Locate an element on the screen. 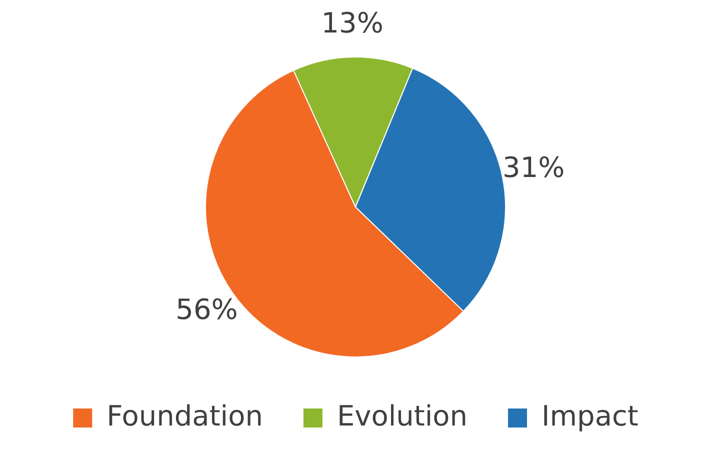 This screenshot has width=711, height=450. legend-label: Foundation is located at coordinates (184, 415).